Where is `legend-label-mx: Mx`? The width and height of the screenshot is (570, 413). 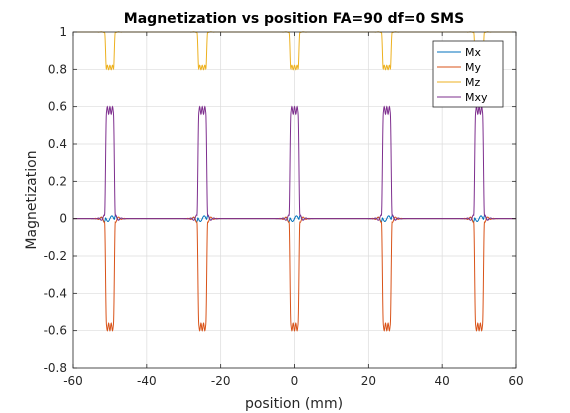
legend-label-mx: Mx is located at coordinates (473, 52).